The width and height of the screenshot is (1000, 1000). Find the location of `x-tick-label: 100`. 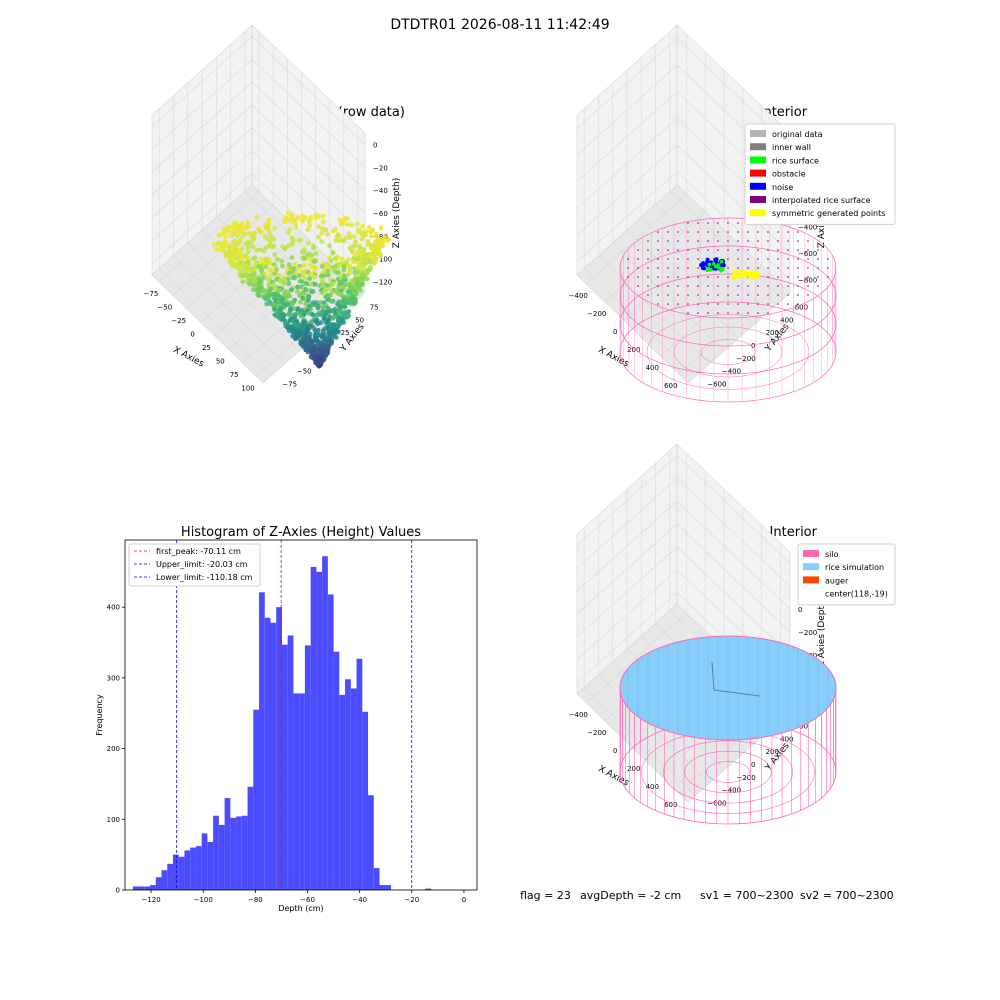

x-tick-label: 100 is located at coordinates (247, 388).